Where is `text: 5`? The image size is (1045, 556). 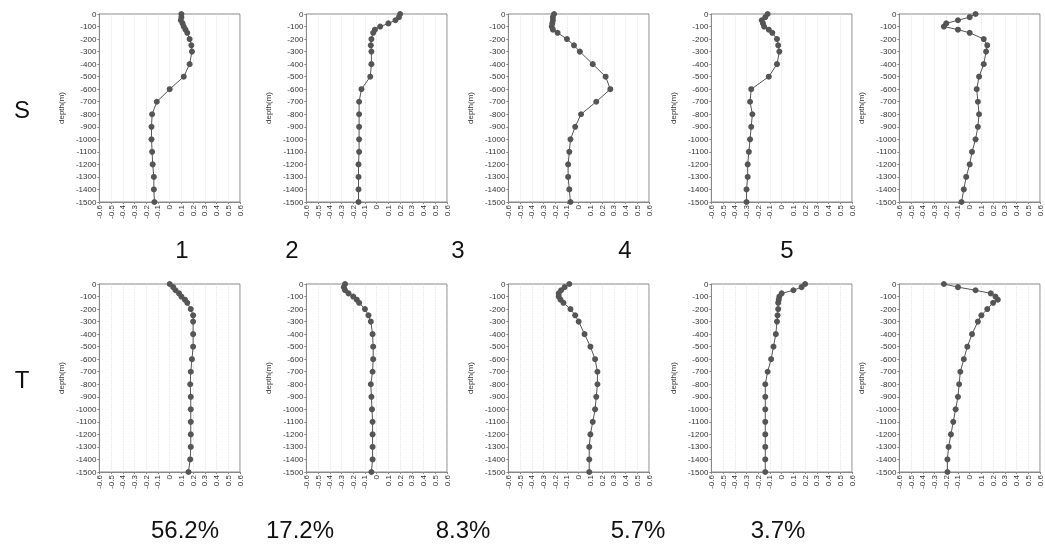 text: 5 is located at coordinates (787, 250).